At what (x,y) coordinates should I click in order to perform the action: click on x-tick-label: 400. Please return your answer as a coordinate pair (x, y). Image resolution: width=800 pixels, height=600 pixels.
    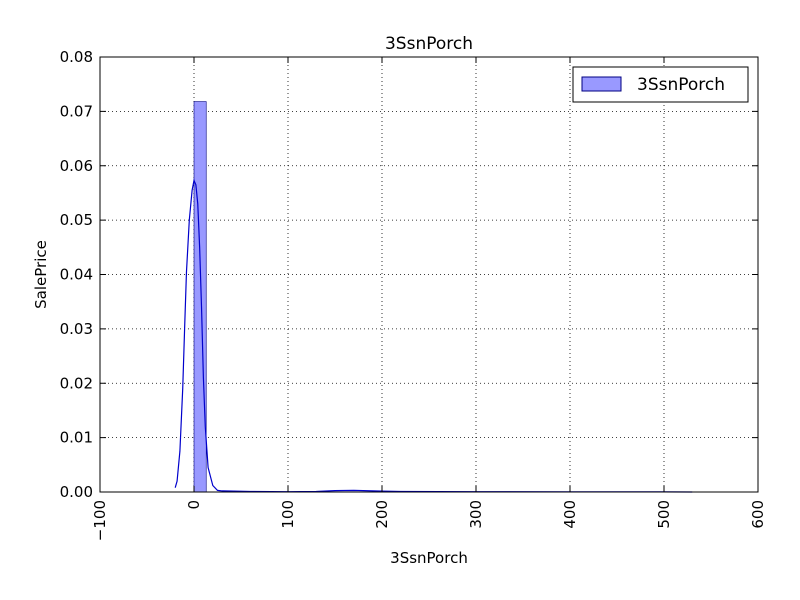
    Looking at the image, I should click on (570, 514).